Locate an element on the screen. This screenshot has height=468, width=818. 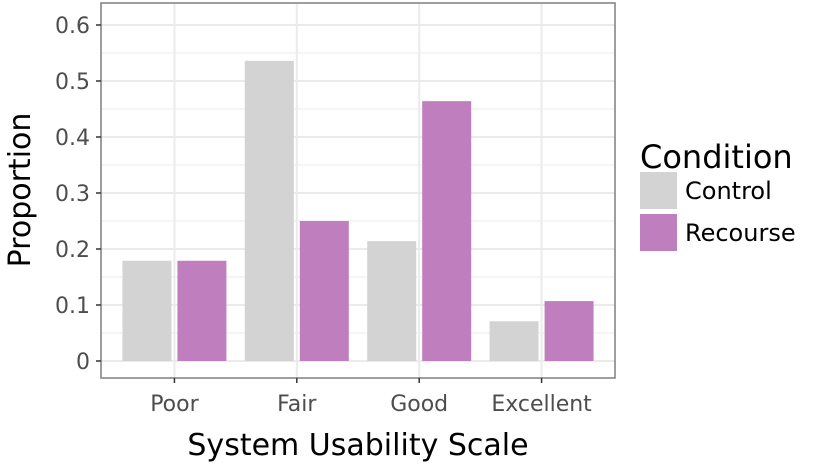
legend-key-recourse is located at coordinates (658, 232).